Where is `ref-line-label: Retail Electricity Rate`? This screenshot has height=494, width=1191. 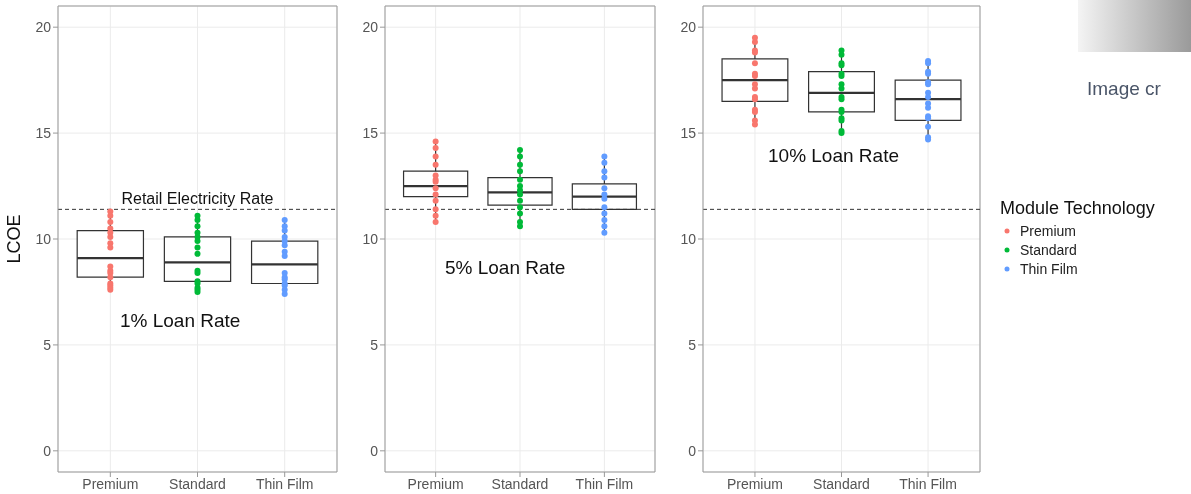
ref-line-label: Retail Electricity Rate is located at coordinates (197, 199).